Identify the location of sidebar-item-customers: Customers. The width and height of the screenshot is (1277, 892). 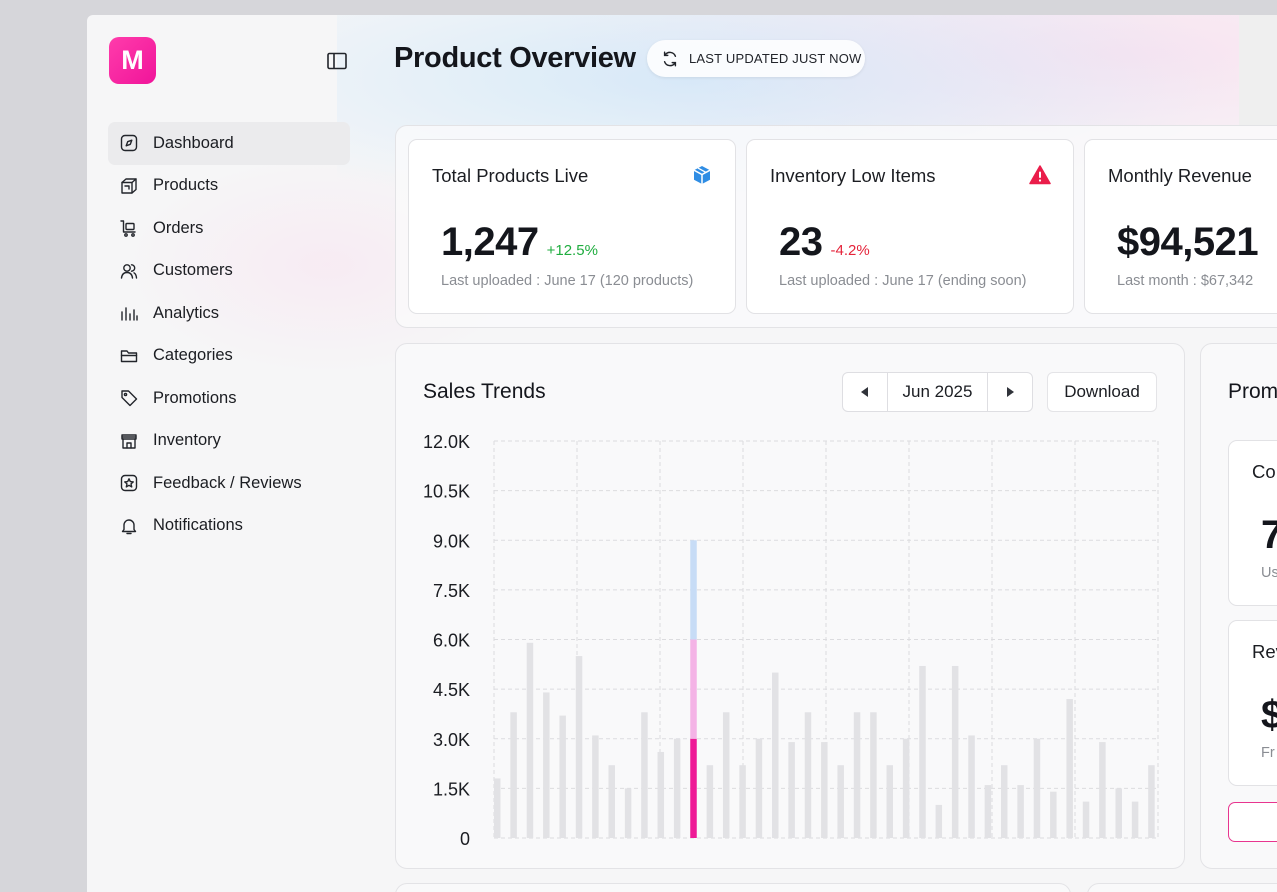
(229, 271).